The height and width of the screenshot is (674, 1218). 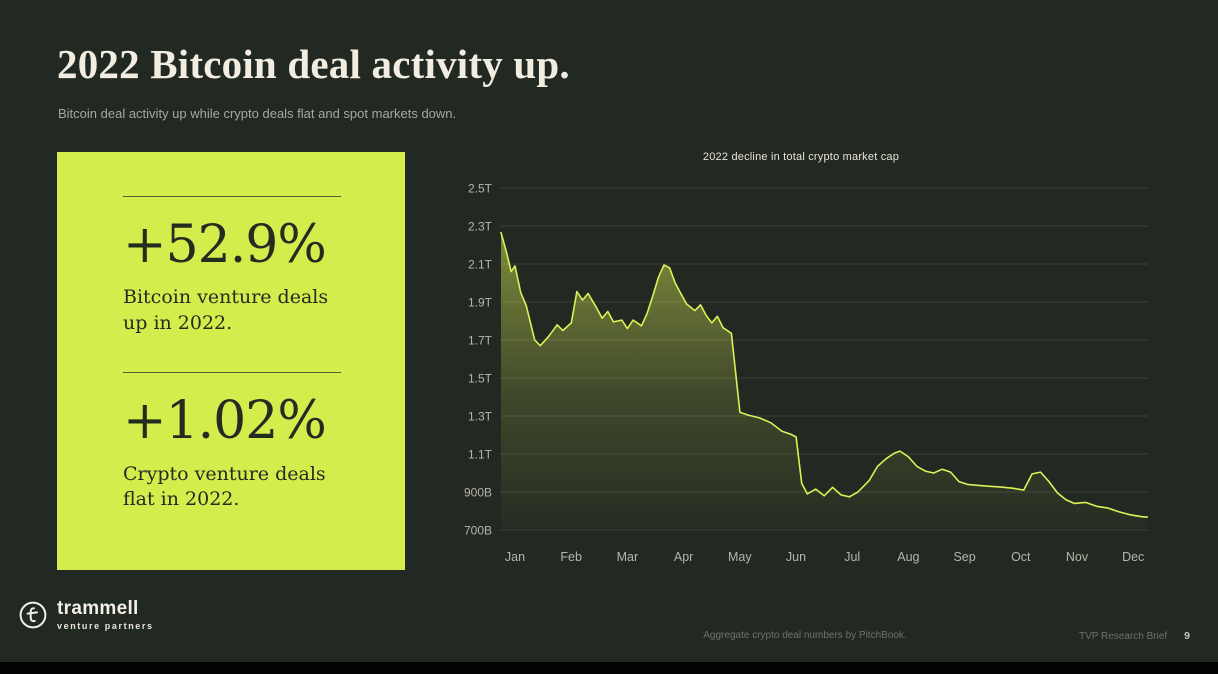 What do you see at coordinates (1133, 557) in the screenshot?
I see `svg-text: Dec` at bounding box center [1133, 557].